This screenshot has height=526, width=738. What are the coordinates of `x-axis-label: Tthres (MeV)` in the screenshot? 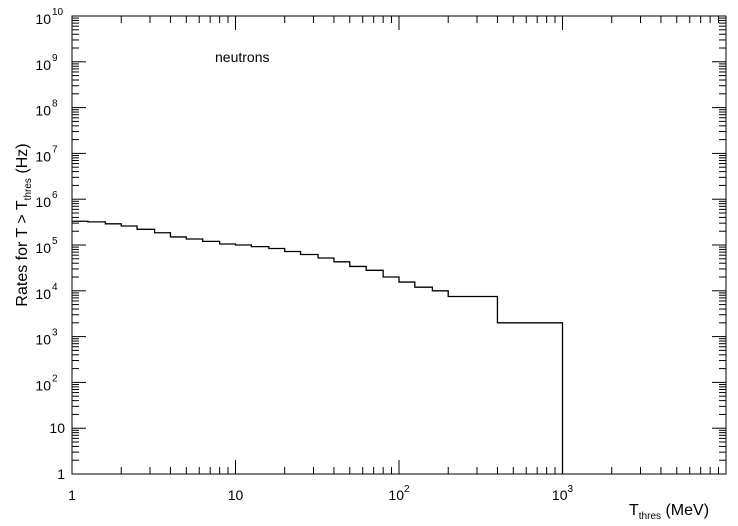 It's located at (669, 512).